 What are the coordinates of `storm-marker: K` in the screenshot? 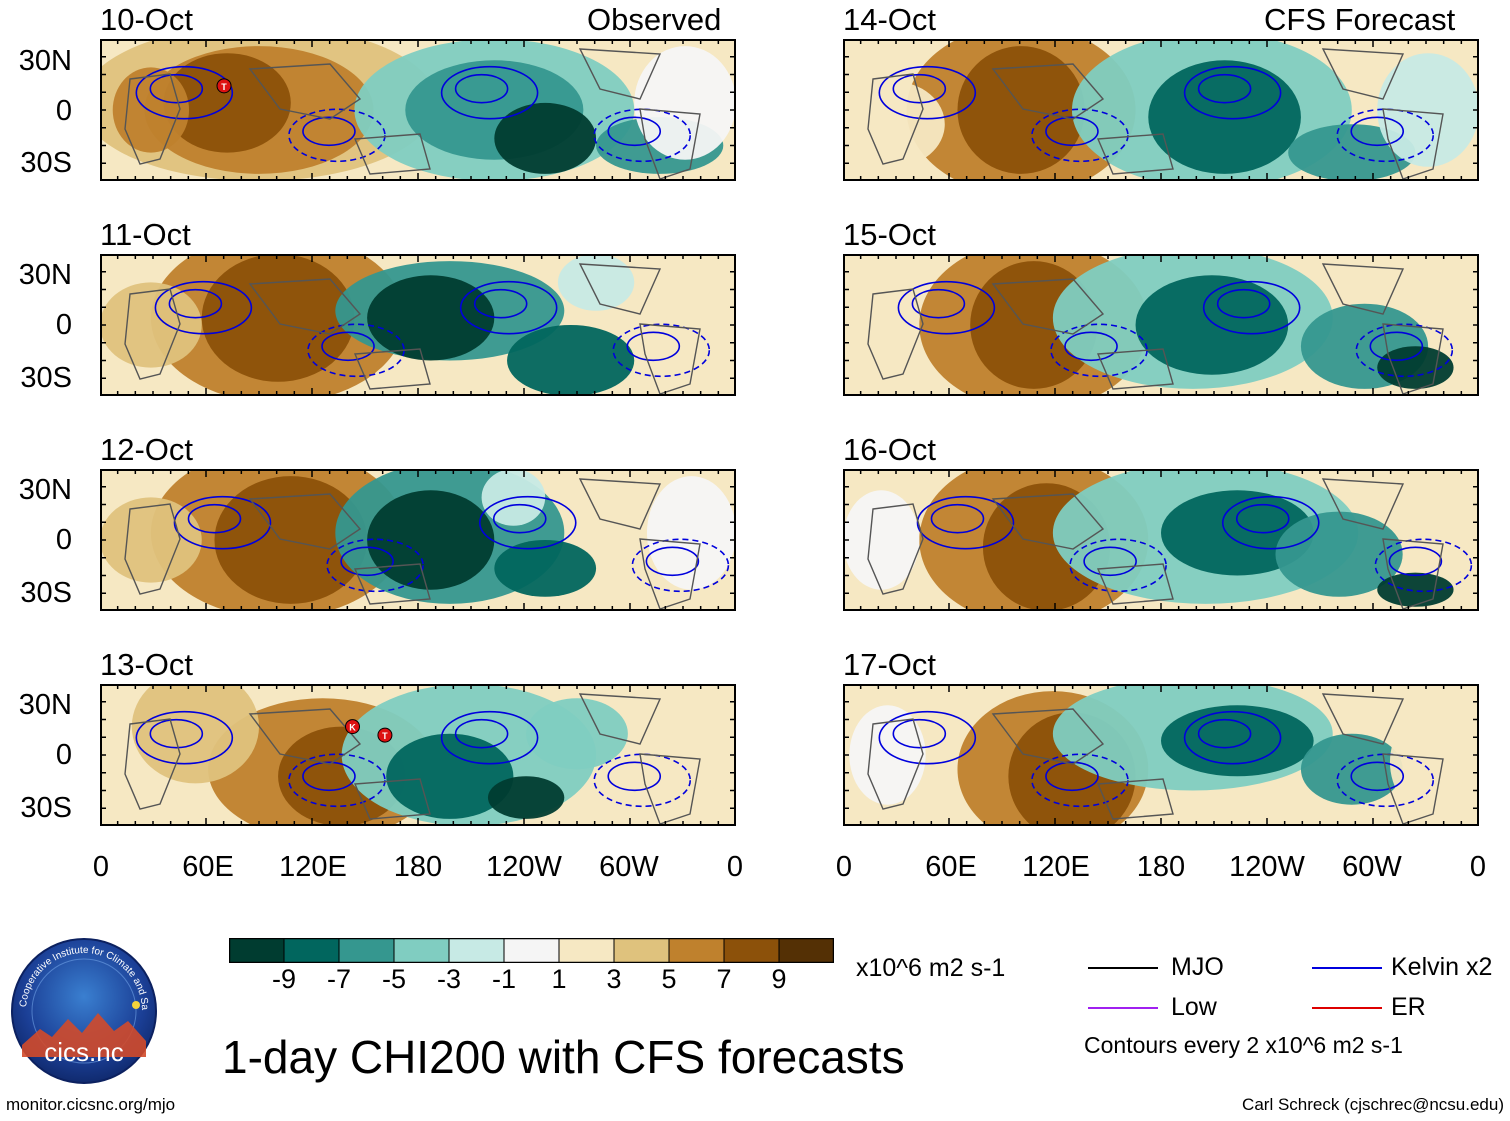 It's located at (352, 727).